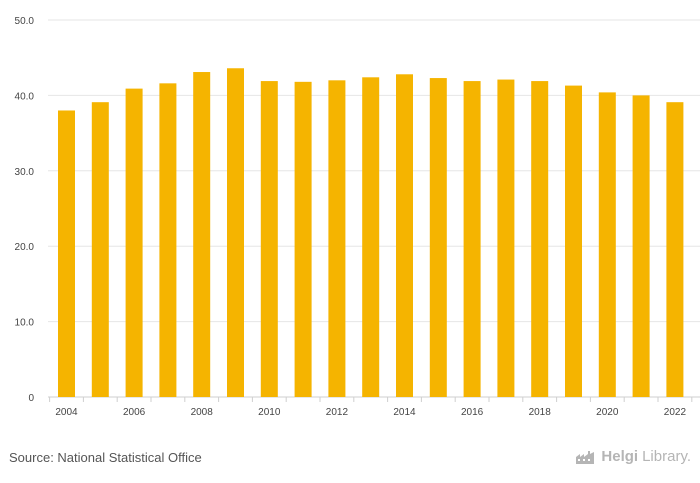 Image resolution: width=700 pixels, height=483 pixels. What do you see at coordinates (540, 412) in the screenshot?
I see `x-tick-label: 2018` at bounding box center [540, 412].